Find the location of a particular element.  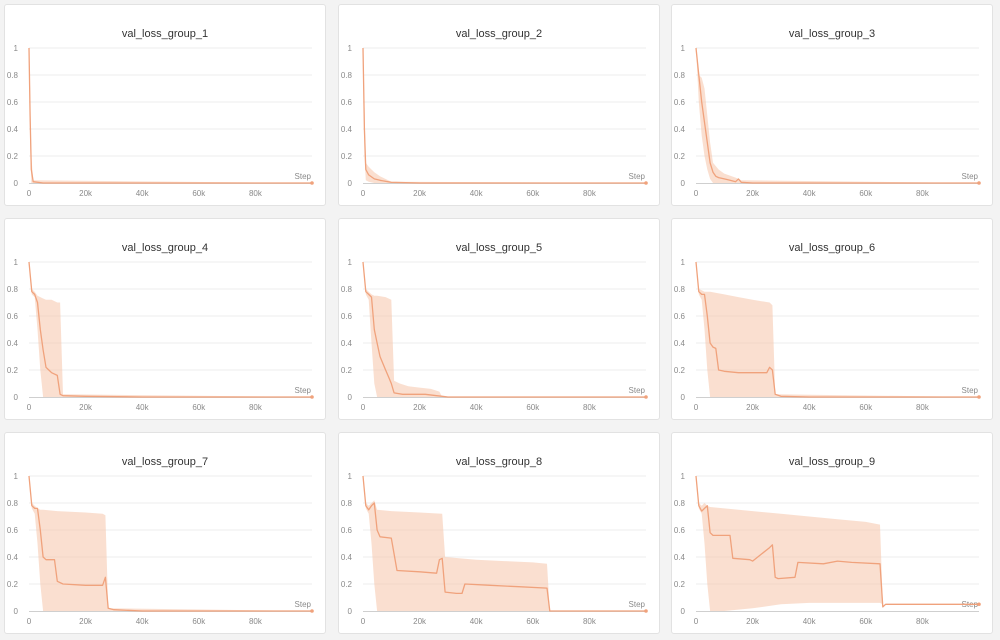

chart-title: val_loss_group_5 is located at coordinates (499, 248).